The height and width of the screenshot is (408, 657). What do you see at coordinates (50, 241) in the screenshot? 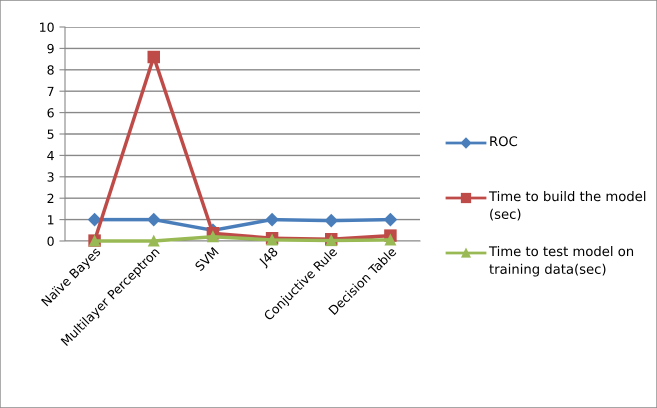
I see `y-tick-label: 0` at bounding box center [50, 241].